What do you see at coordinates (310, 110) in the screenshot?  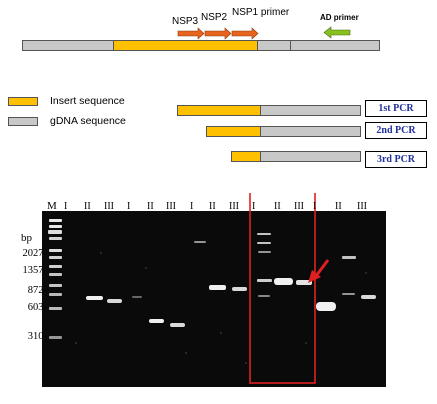 I see `pcr1-gdna` at bounding box center [310, 110].